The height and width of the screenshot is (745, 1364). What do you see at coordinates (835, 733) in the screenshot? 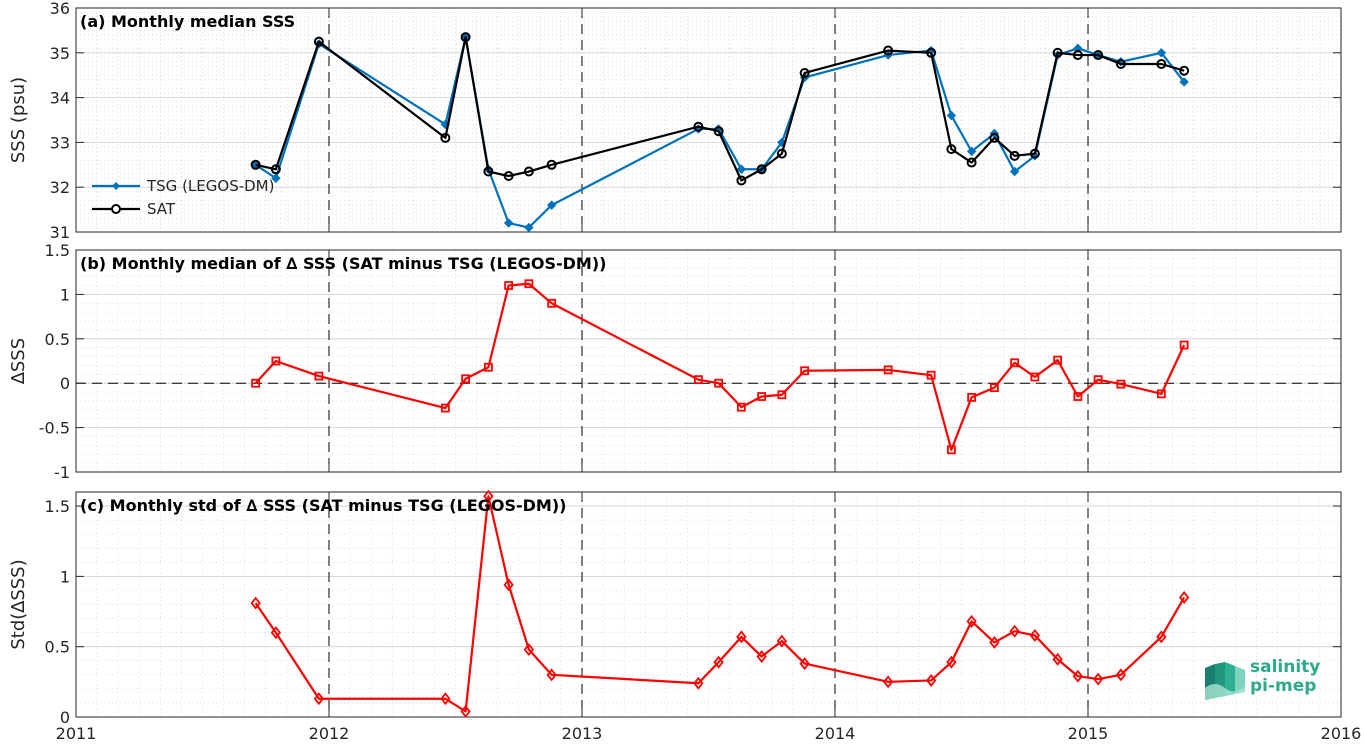
I see `x-tick-label: 2014` at bounding box center [835, 733].